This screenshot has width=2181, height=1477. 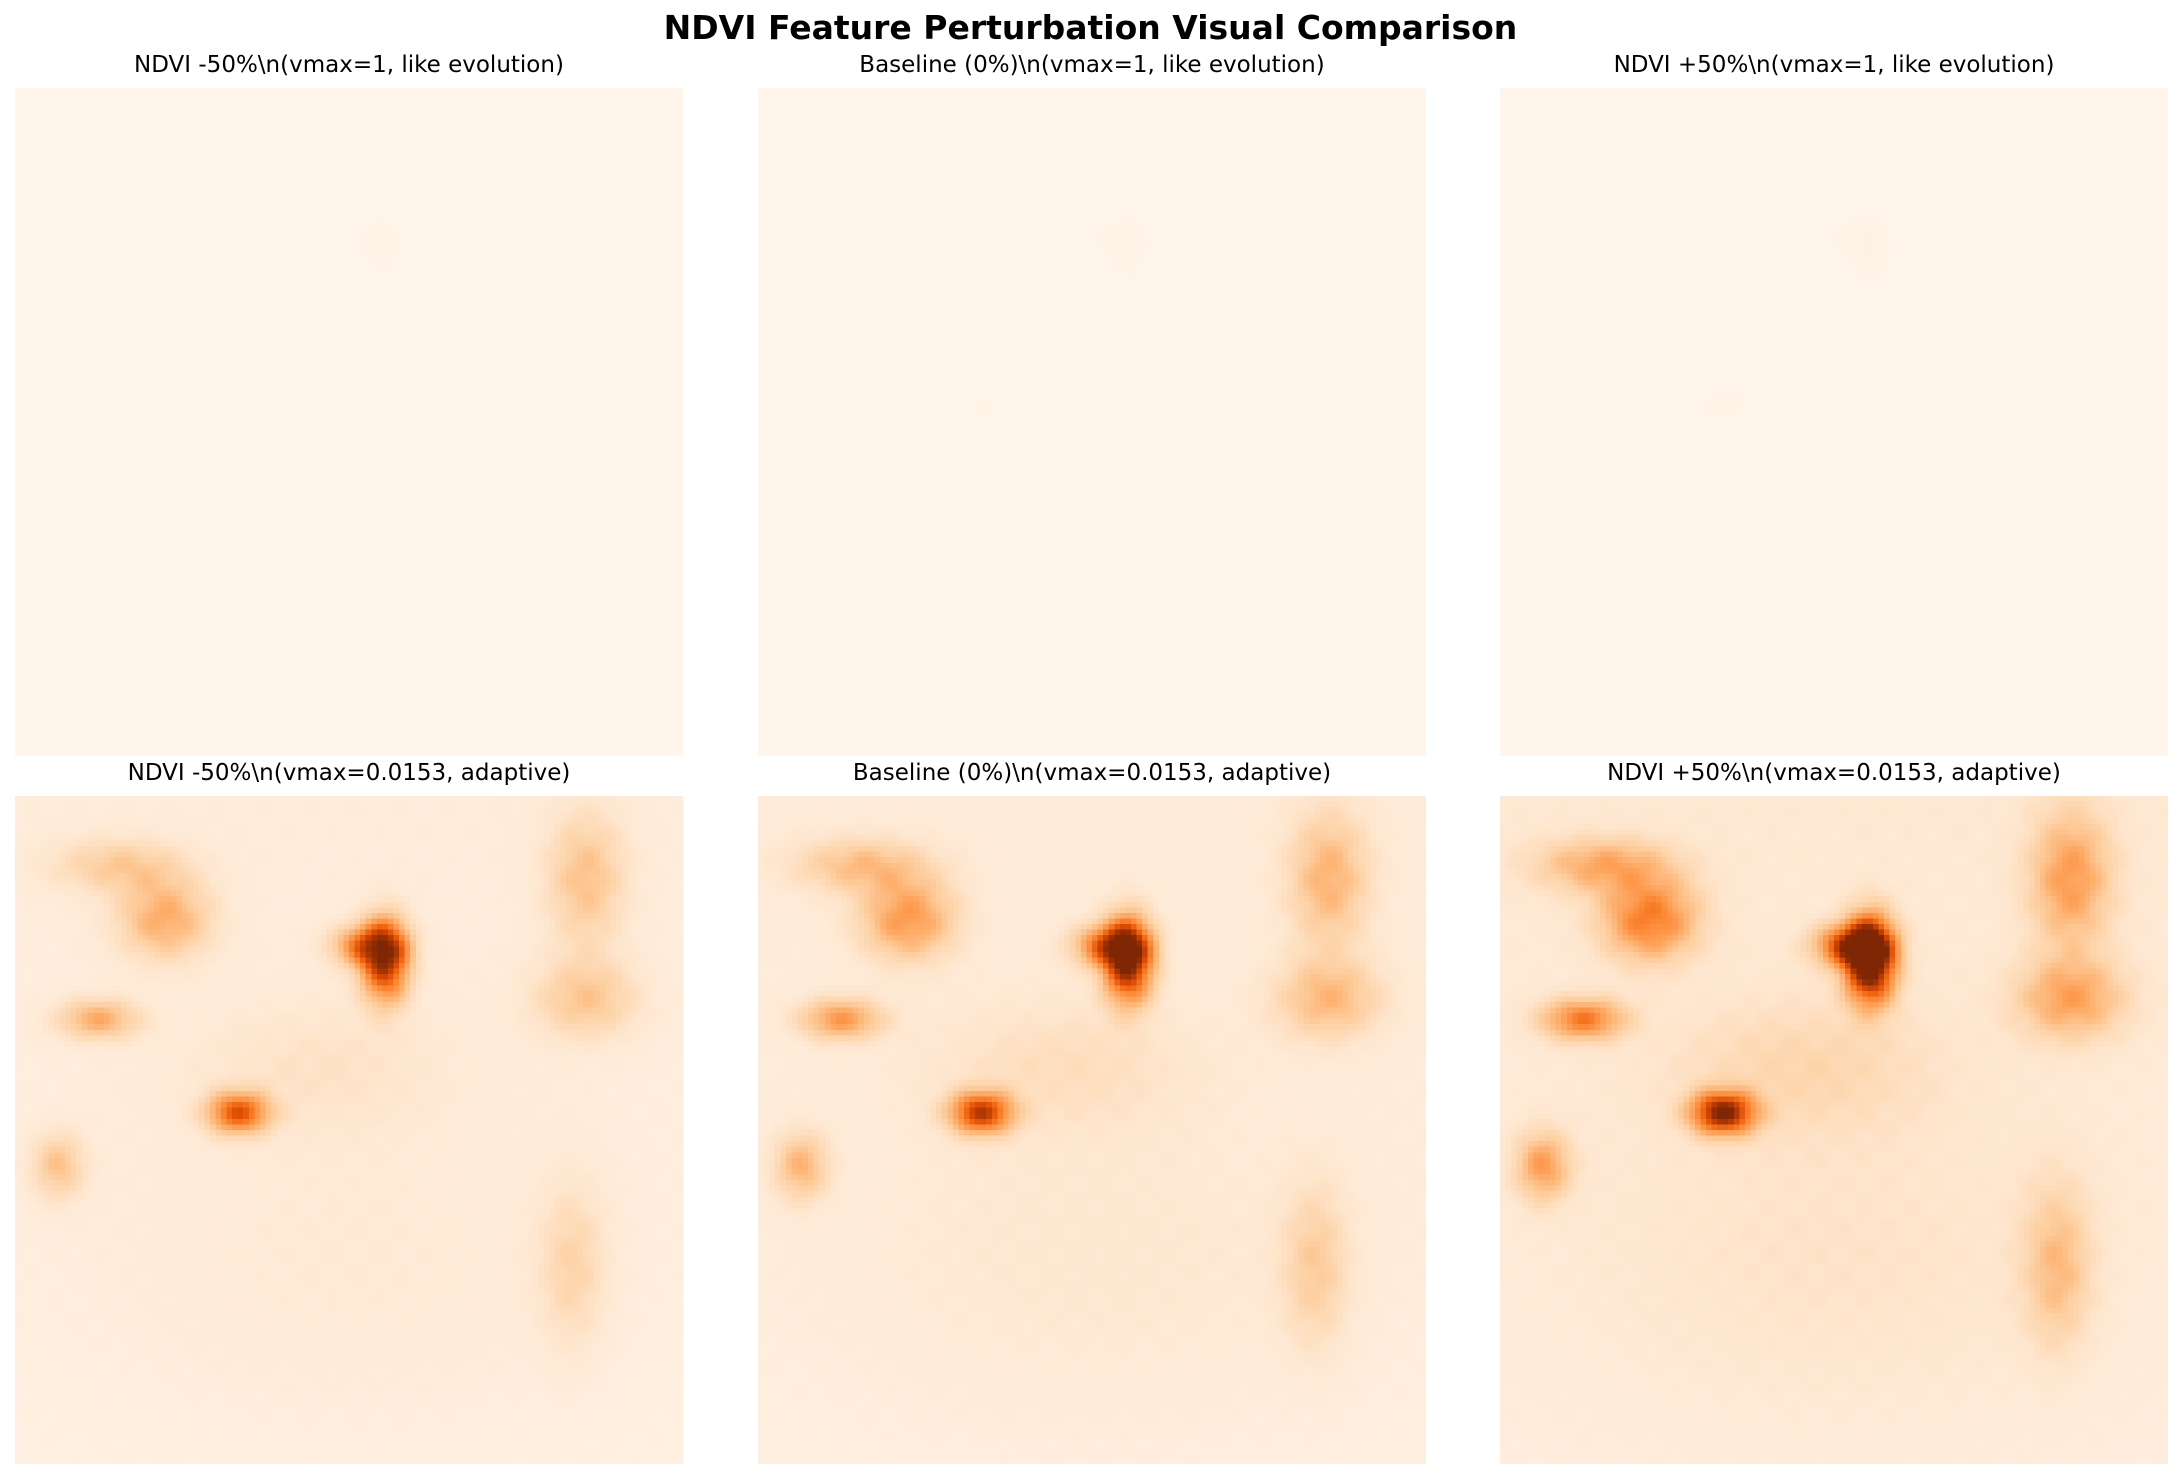 I want to click on heatmap-ndvi-plus50-fixed, so click(x=1834, y=422).